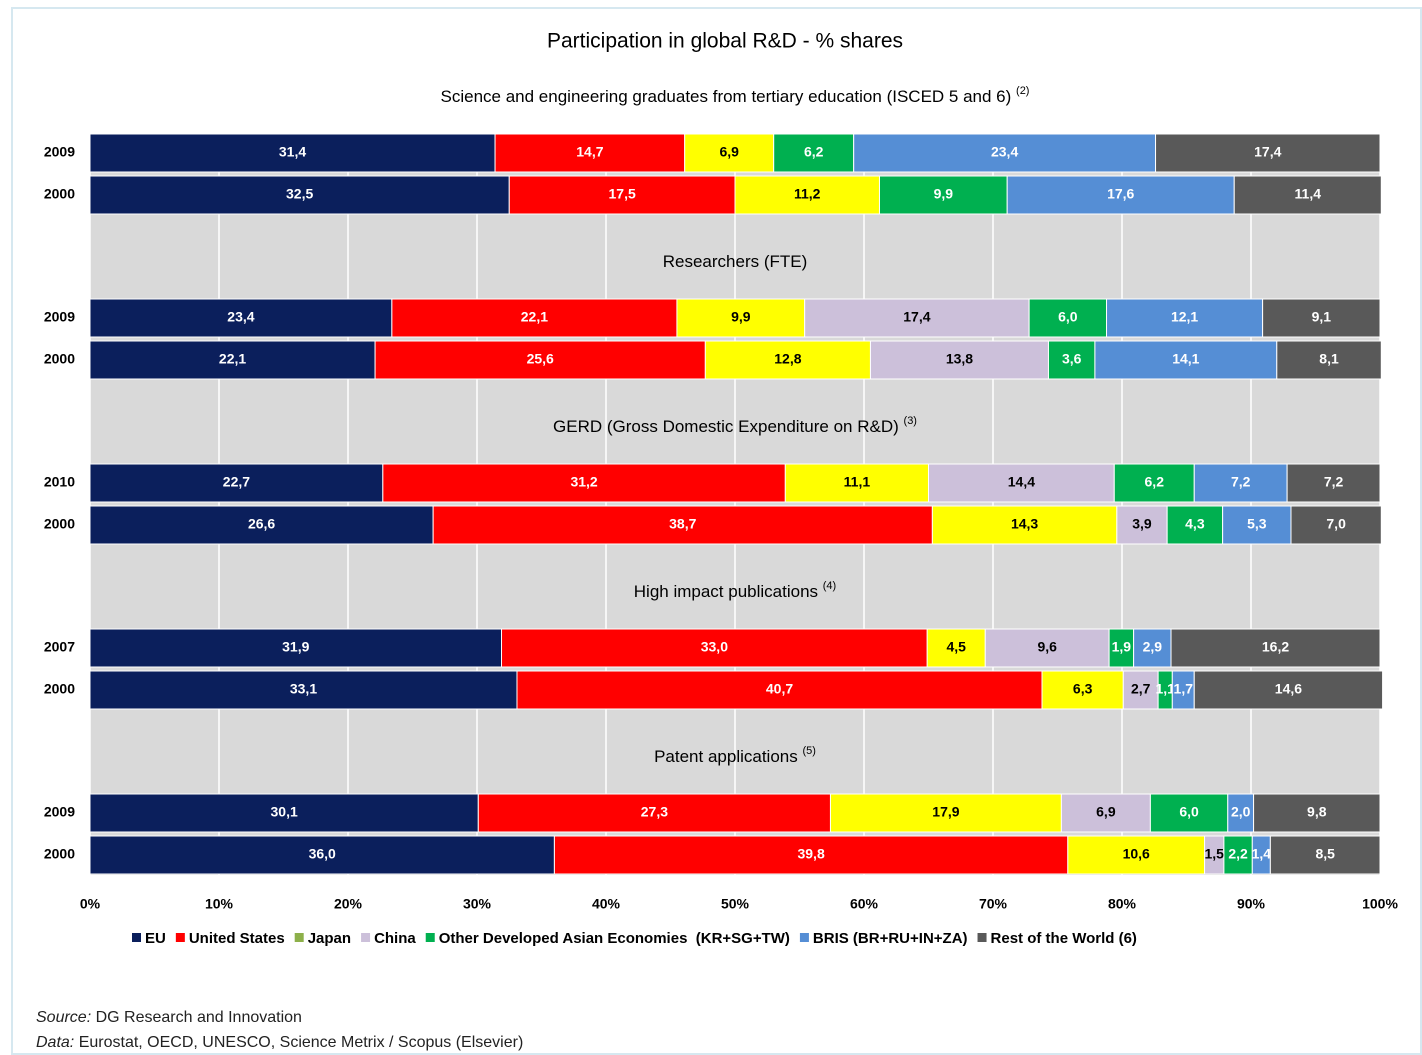  Describe the element at coordinates (1122, 647) in the screenshot. I see `value-label: 1,9` at that location.